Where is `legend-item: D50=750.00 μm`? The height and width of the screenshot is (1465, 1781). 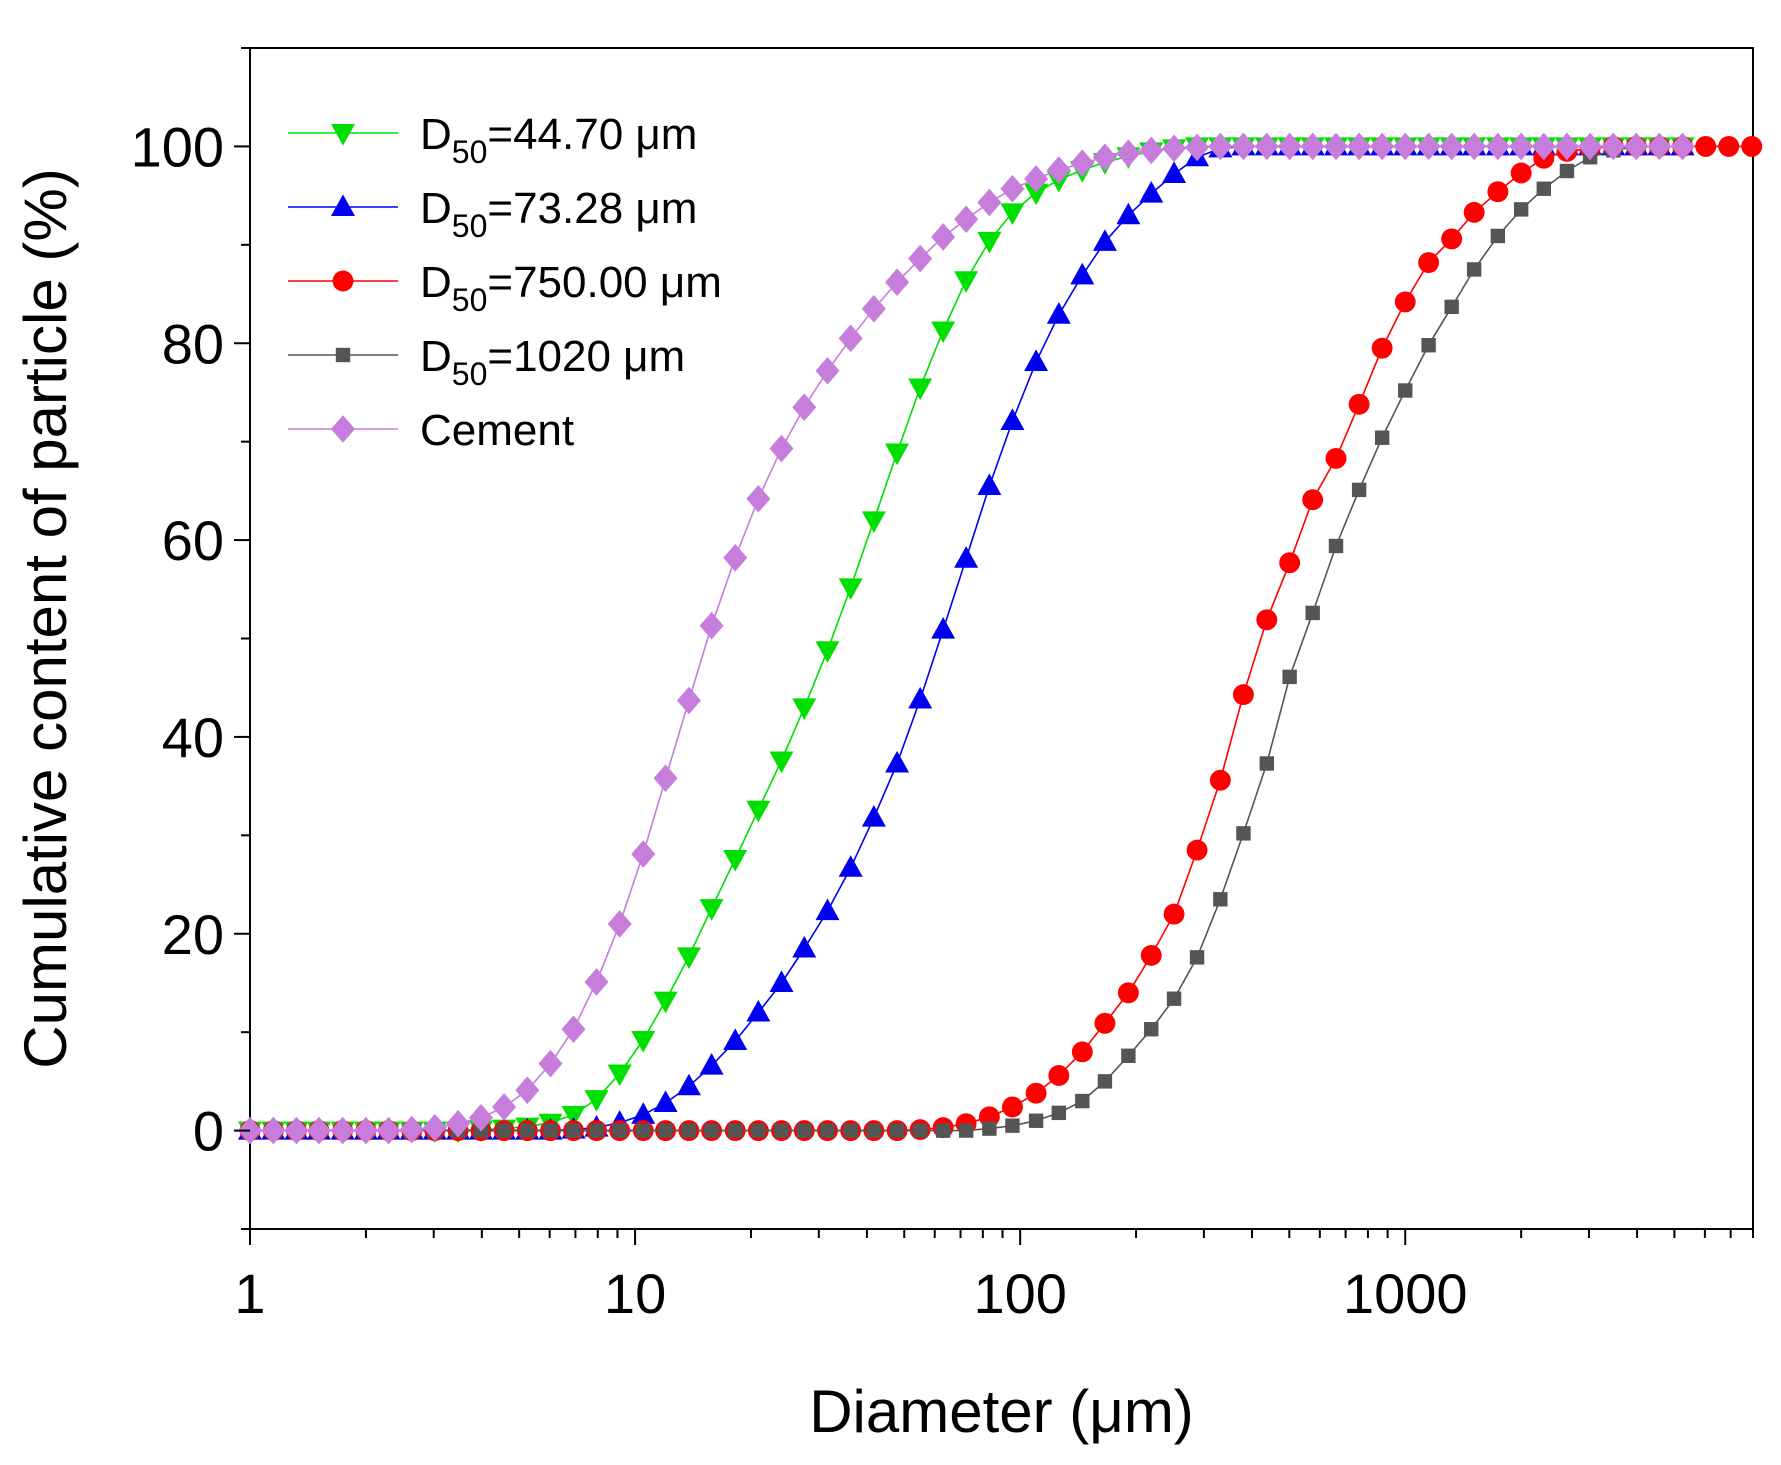
legend-item: D50=750.00 μm is located at coordinates (505, 288).